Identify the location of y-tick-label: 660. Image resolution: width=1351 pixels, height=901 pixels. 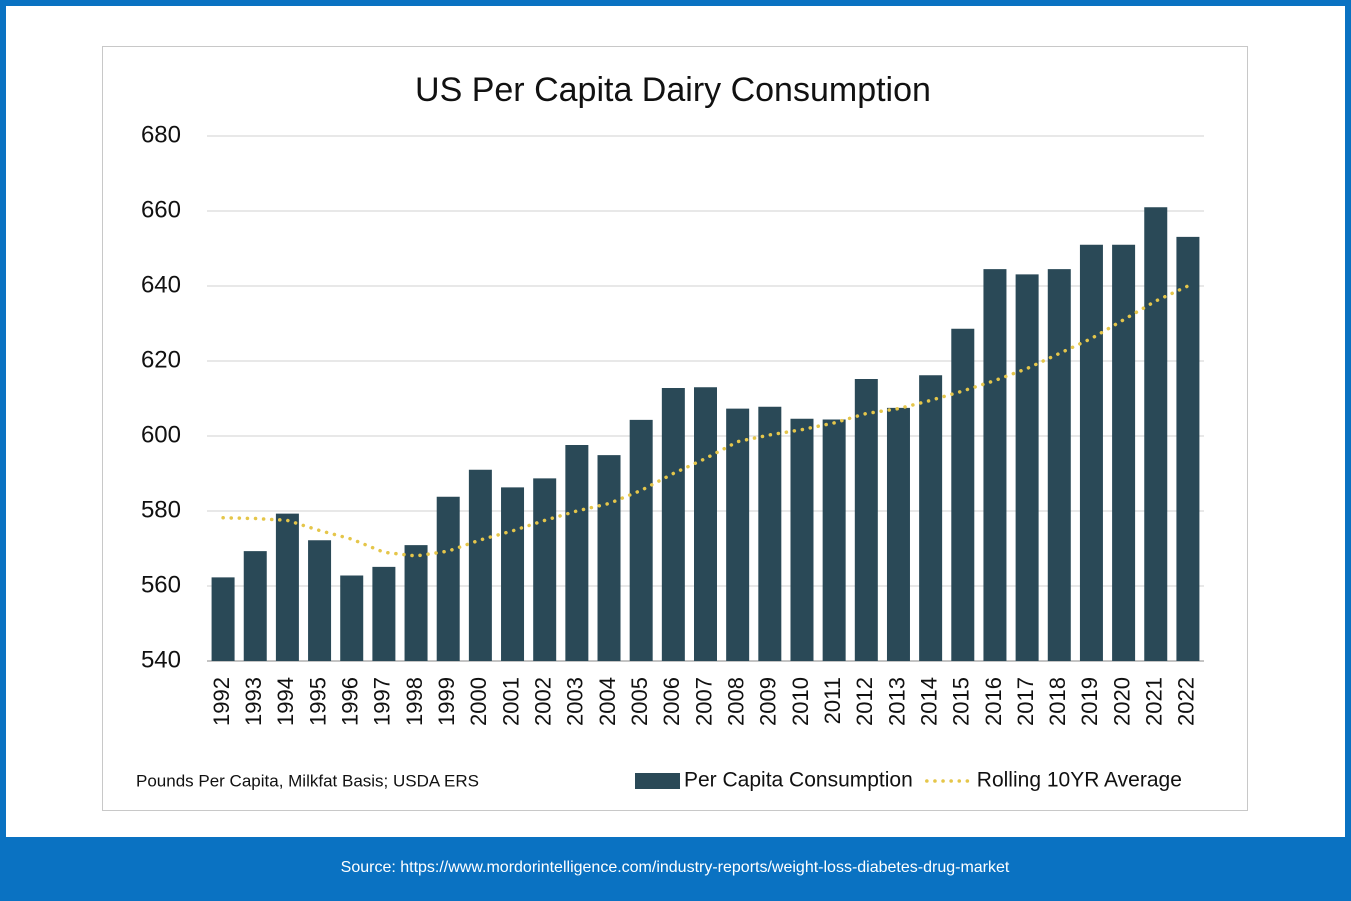
(161, 209).